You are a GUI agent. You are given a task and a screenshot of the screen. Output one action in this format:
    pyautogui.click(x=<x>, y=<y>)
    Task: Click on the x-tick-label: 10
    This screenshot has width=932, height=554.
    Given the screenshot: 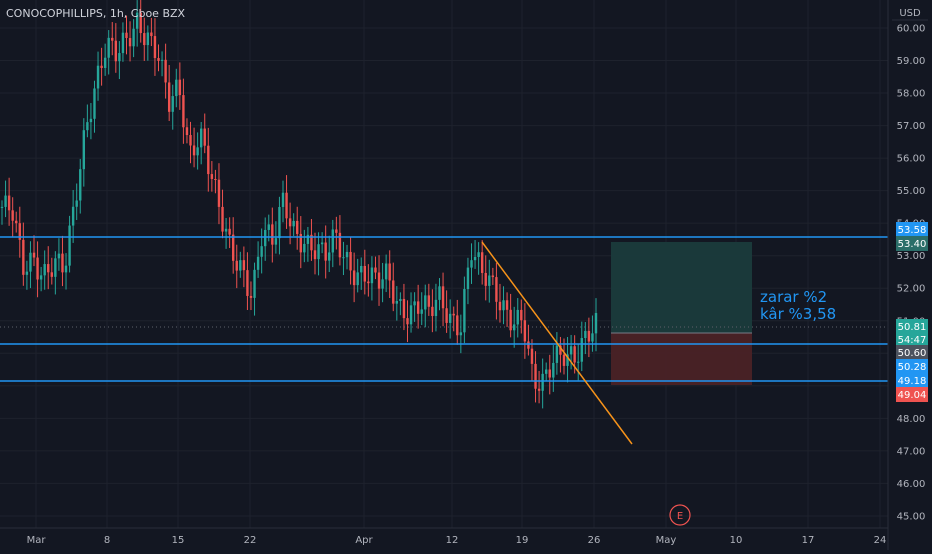 What is the action you would take?
    pyautogui.click(x=736, y=540)
    